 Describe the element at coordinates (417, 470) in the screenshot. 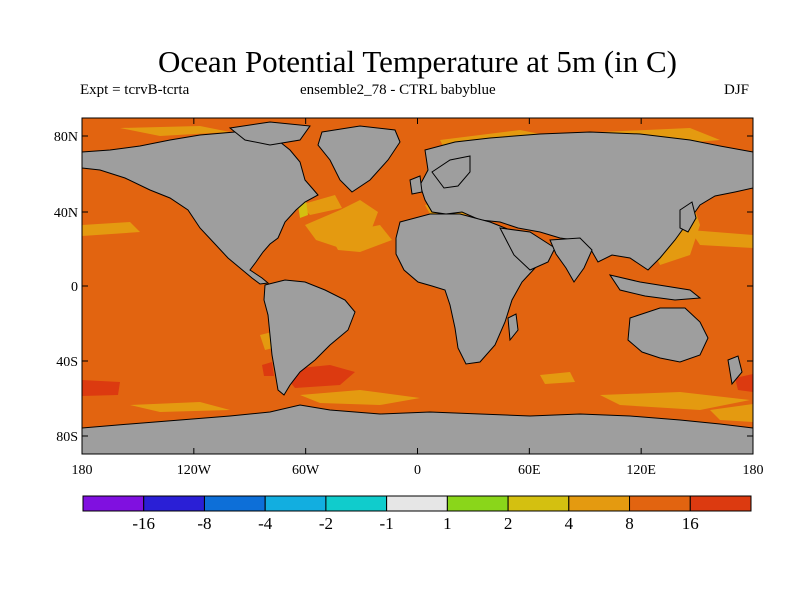

I see `lon-tick-label: 0` at that location.